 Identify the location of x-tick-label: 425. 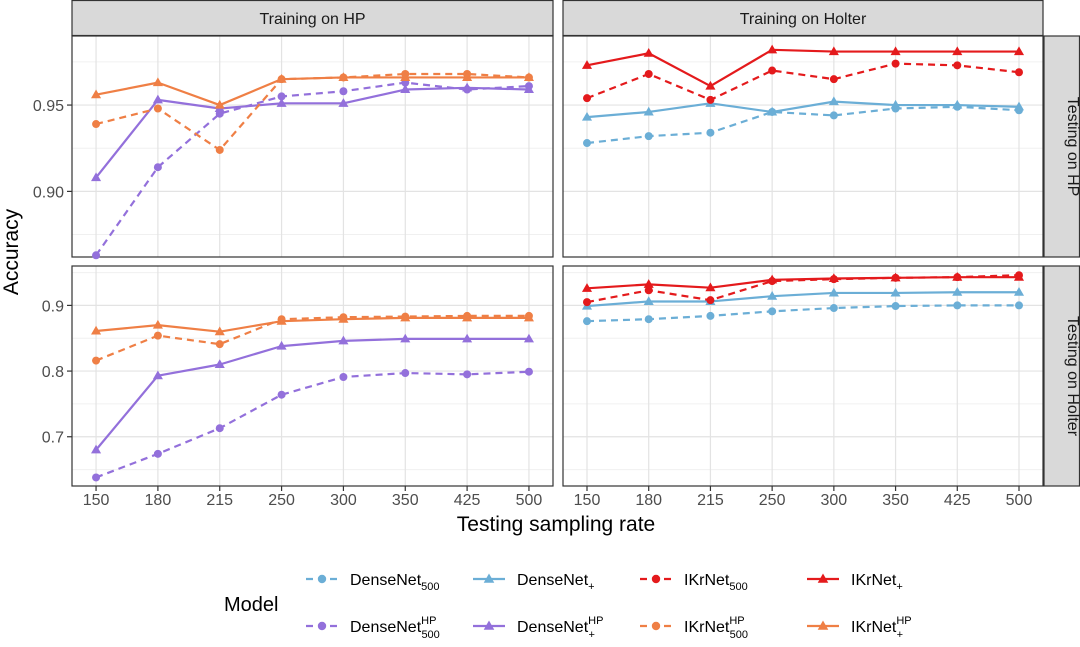
(467, 500).